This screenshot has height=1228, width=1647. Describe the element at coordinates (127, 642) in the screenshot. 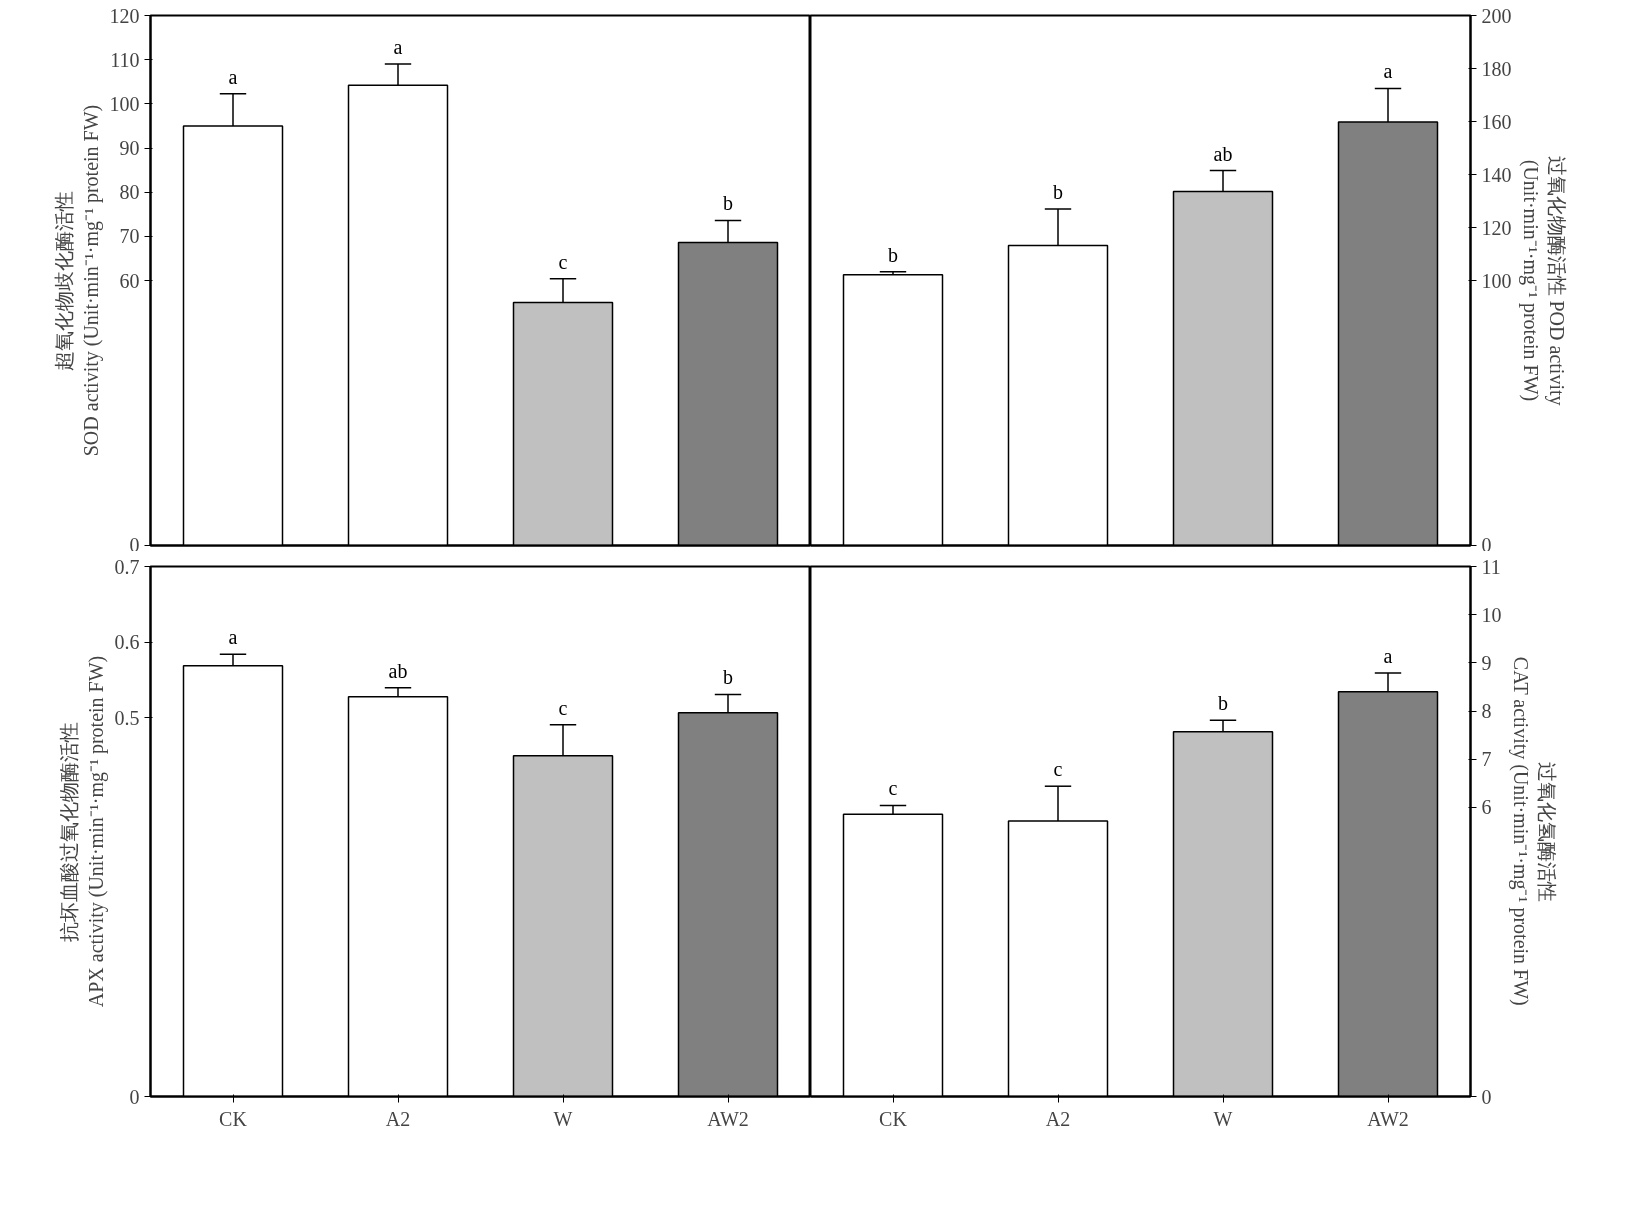

I see `y-tick-label: 0.6` at that location.